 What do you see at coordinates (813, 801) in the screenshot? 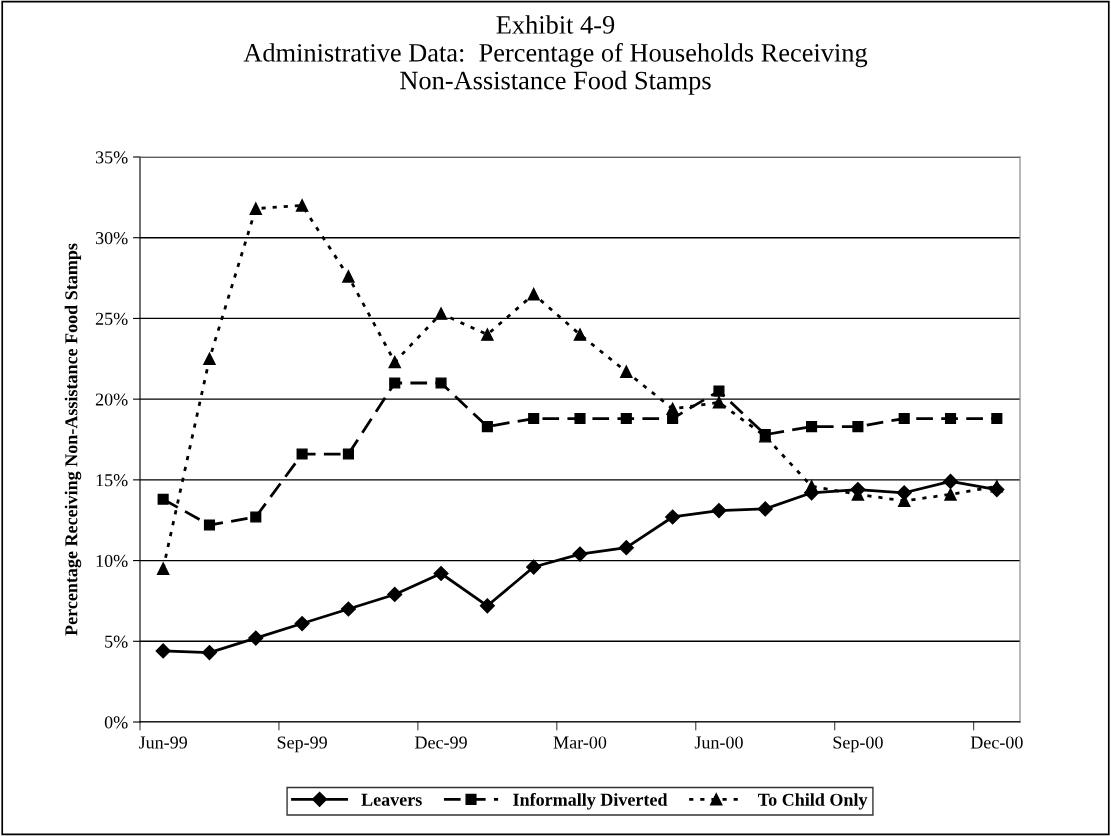
I see `legend-label: To Child Only` at bounding box center [813, 801].